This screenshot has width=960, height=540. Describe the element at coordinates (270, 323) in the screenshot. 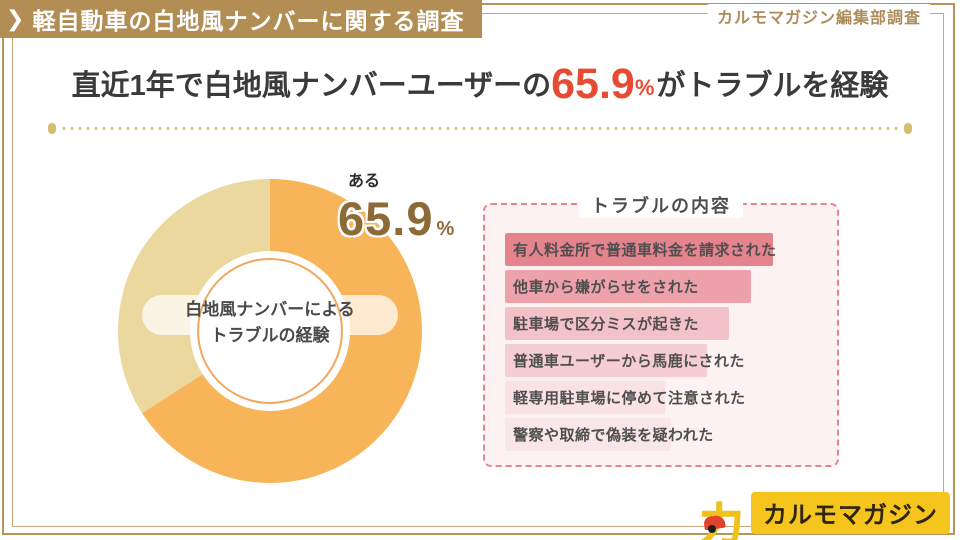

I see `donut-center-label: 白地風ナンバーによる トラブルの経験` at that location.